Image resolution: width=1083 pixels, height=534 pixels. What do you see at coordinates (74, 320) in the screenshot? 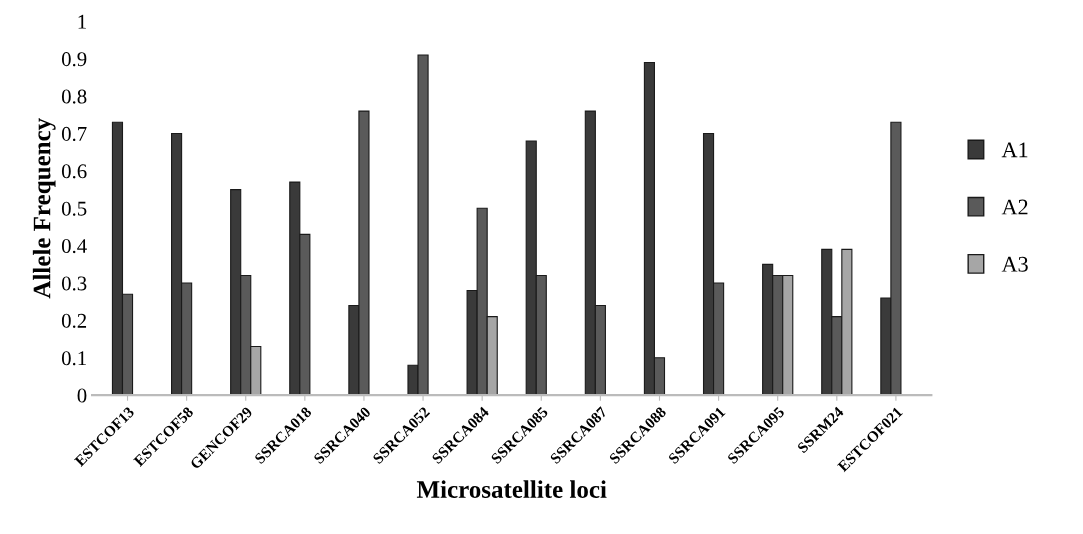
I see `y-tick-label: 0.2` at bounding box center [74, 320].